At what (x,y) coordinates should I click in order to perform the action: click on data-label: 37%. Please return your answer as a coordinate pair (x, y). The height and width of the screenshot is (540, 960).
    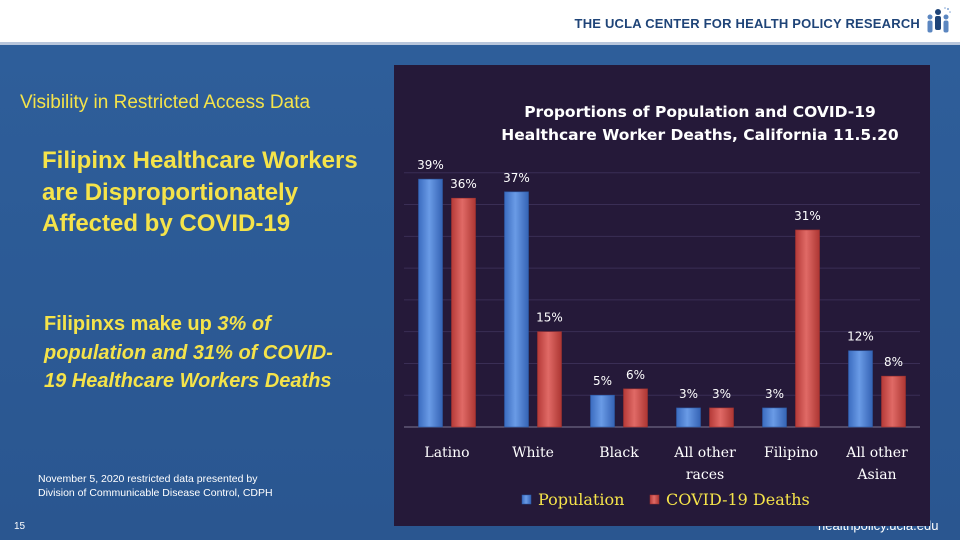
    Looking at the image, I should click on (516, 178).